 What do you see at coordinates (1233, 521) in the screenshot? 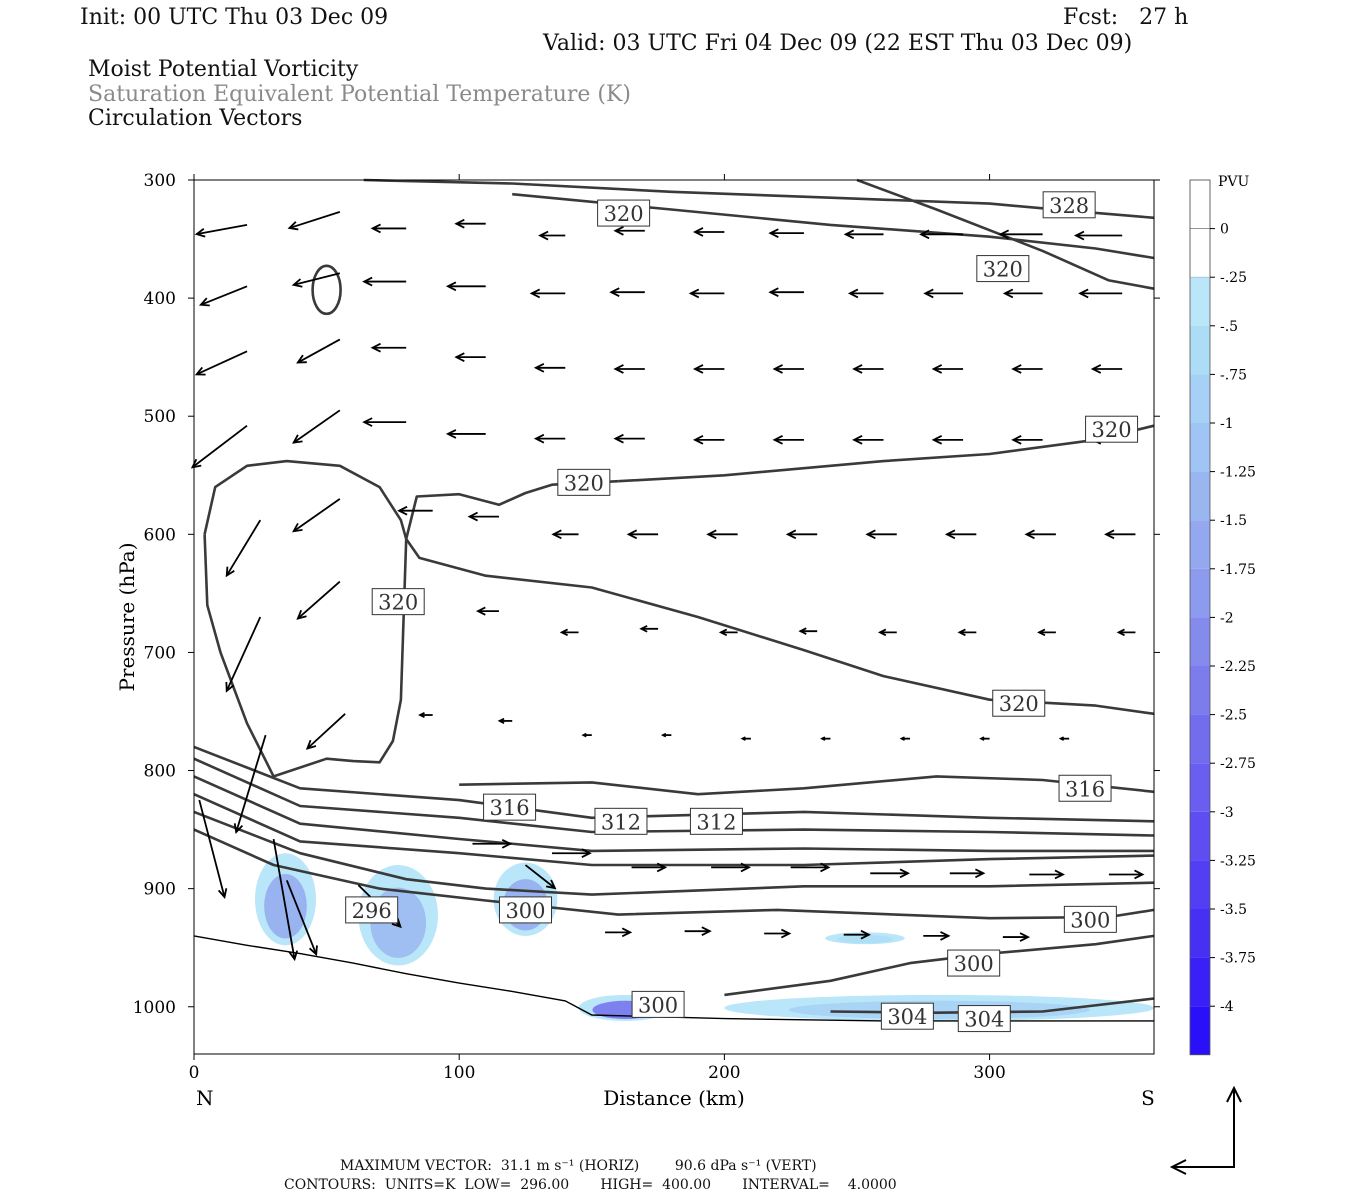
I see `colorbar-label: -1.5` at bounding box center [1233, 521].